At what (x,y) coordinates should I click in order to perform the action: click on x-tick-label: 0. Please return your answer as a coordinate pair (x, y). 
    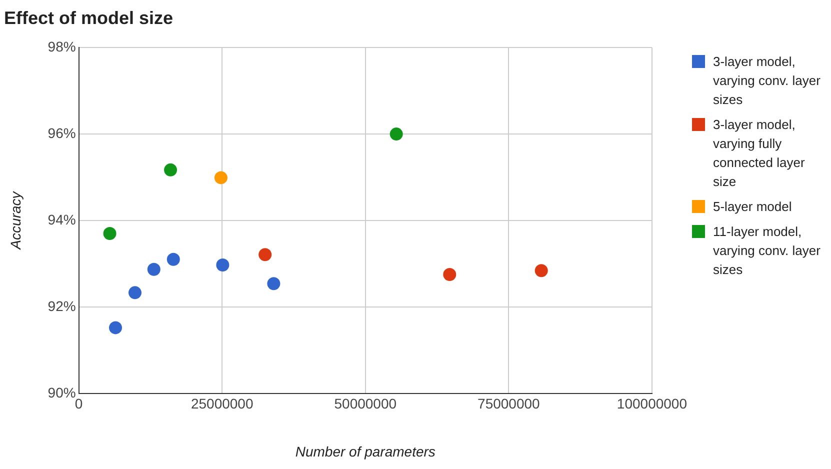
    Looking at the image, I should click on (78, 404).